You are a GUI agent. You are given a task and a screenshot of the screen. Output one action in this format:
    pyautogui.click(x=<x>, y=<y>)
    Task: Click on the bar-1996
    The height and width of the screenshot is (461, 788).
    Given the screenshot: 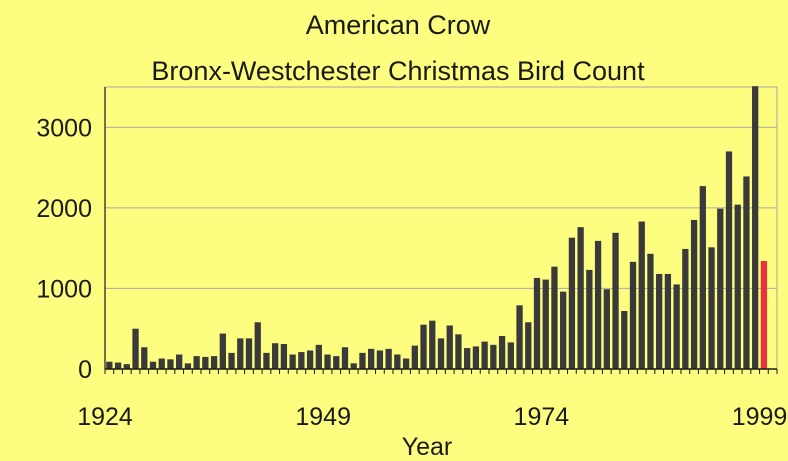 What is the action you would take?
    pyautogui.click(x=737, y=286)
    